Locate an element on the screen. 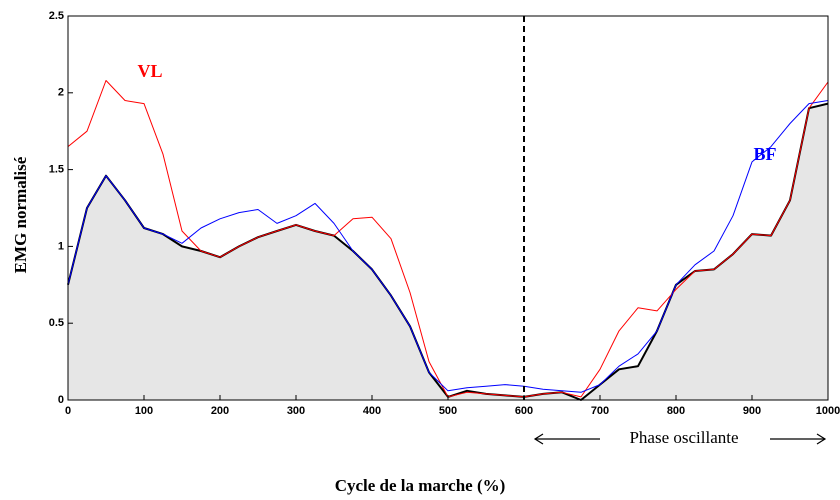  y-tick-label: 1 is located at coordinates (61, 246).